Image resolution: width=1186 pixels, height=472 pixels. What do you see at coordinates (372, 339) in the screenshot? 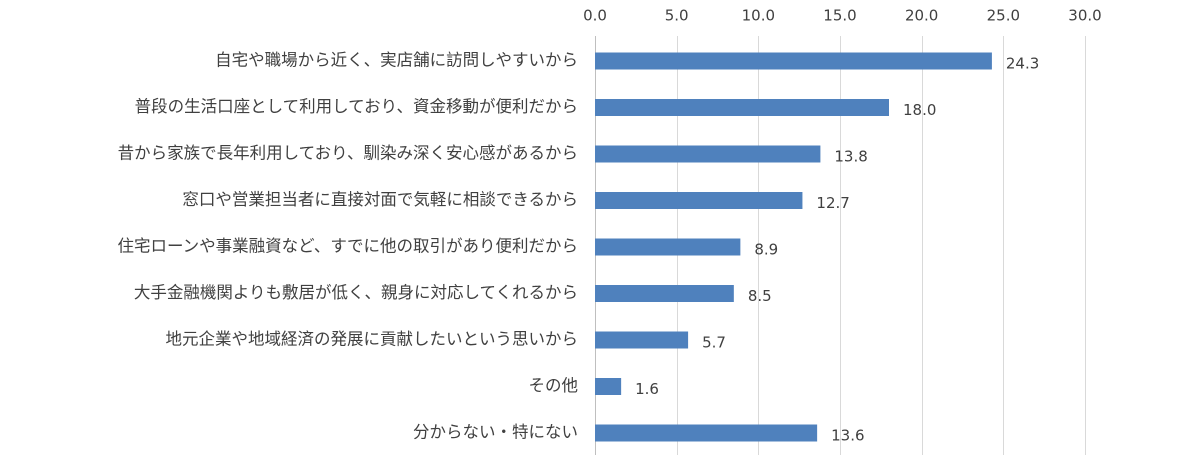
I see `category-label: 地元企業や地域経済の発展に貢献したいという思いから` at bounding box center [372, 339].